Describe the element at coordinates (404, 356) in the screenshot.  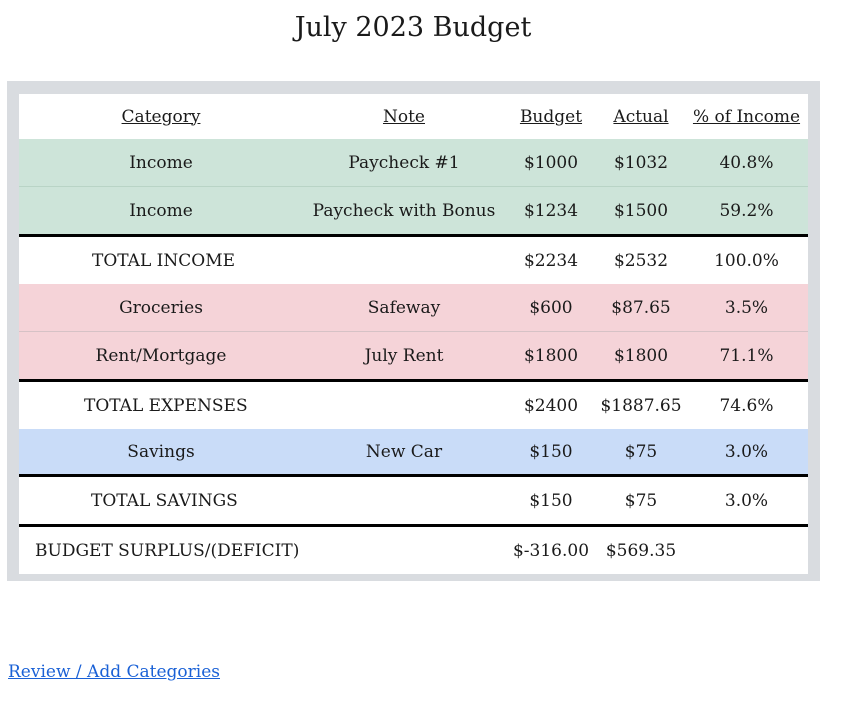
I see `cell-note: July Rent` at that location.